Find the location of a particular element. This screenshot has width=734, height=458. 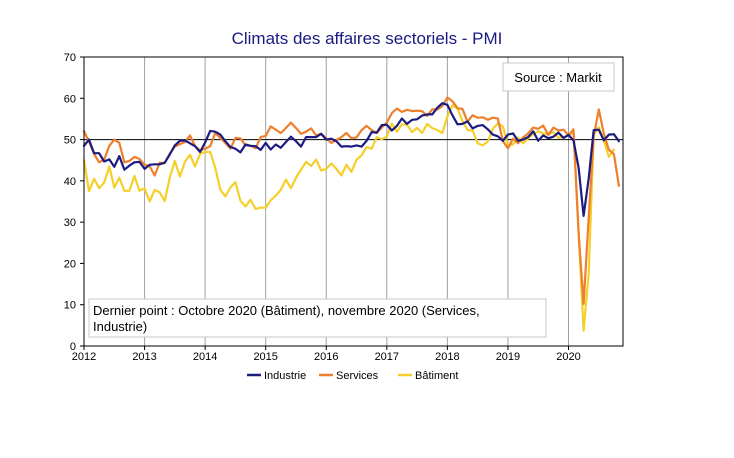

chart-title: Climats des affaires sectoriels - PMI is located at coordinates (367, 38).